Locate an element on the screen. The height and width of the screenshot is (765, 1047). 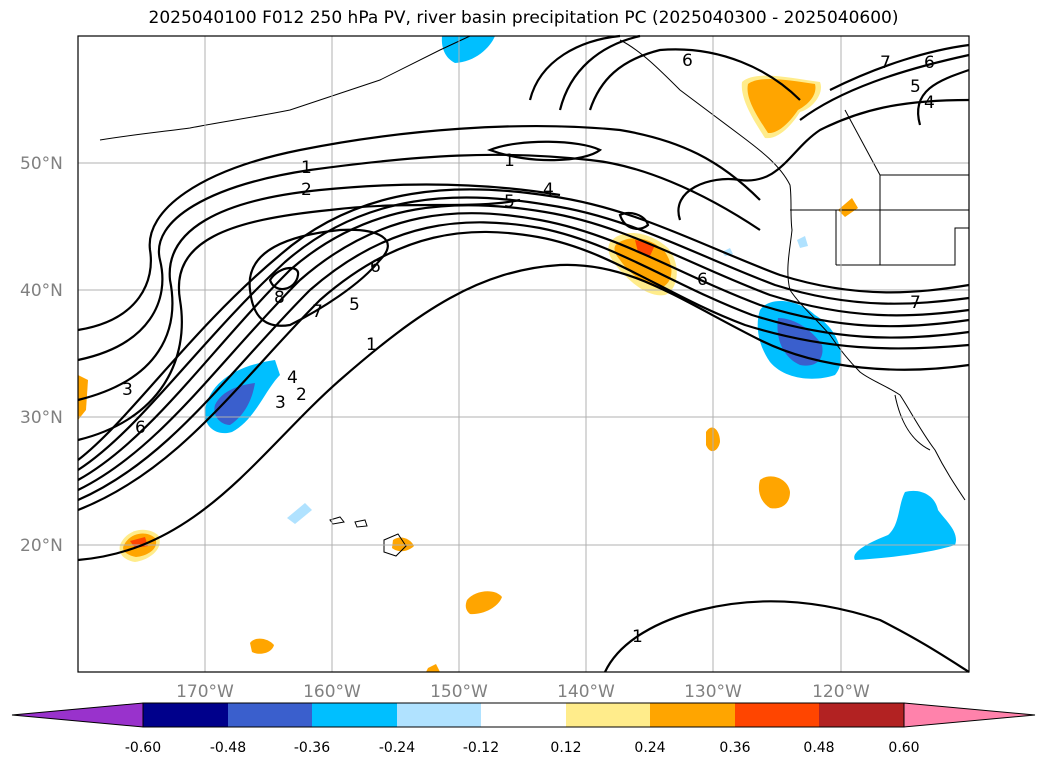
lat-ticks: 50°N 40°N 30°N 20°N is located at coordinates (41, 355).